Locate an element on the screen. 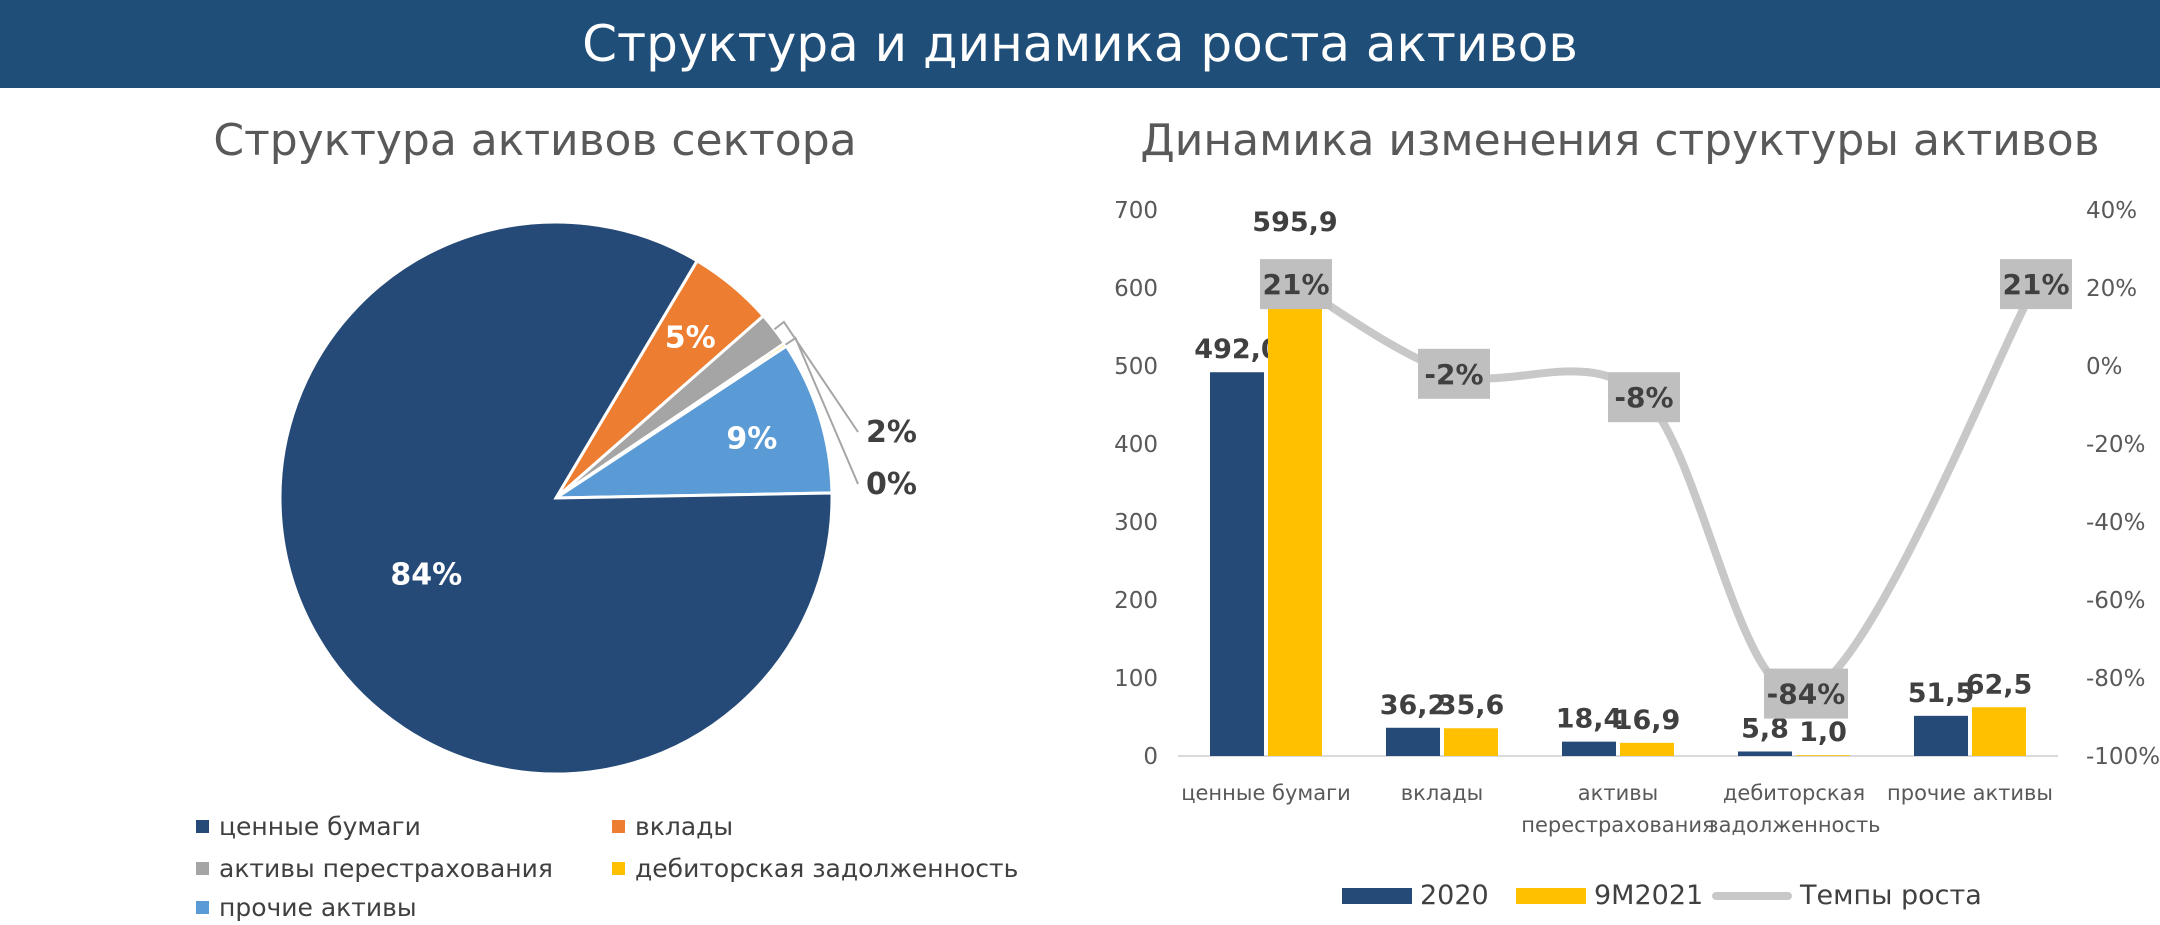  legend-item-2020: 2020 is located at coordinates (1415, 895).